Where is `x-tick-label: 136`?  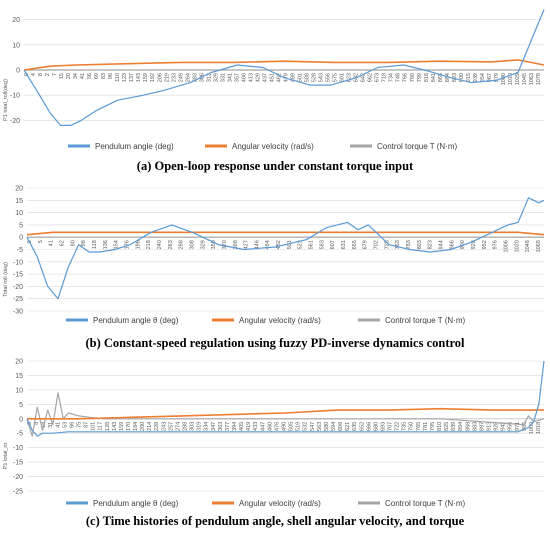
x-tick-label: 136 is located at coordinates (106, 244).